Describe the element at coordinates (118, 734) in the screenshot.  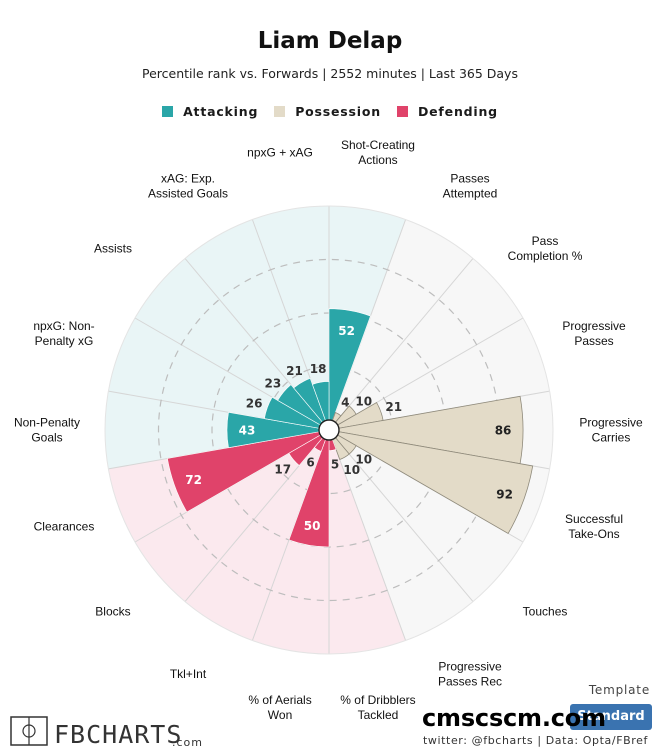
I see `logo-text: FBCHARTS` at that location.